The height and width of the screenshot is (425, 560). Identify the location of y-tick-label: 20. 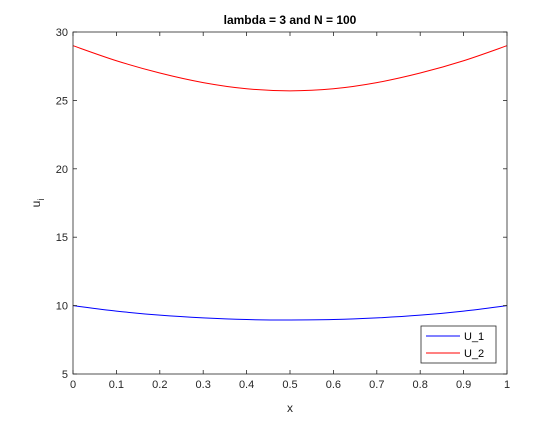
(62, 170).